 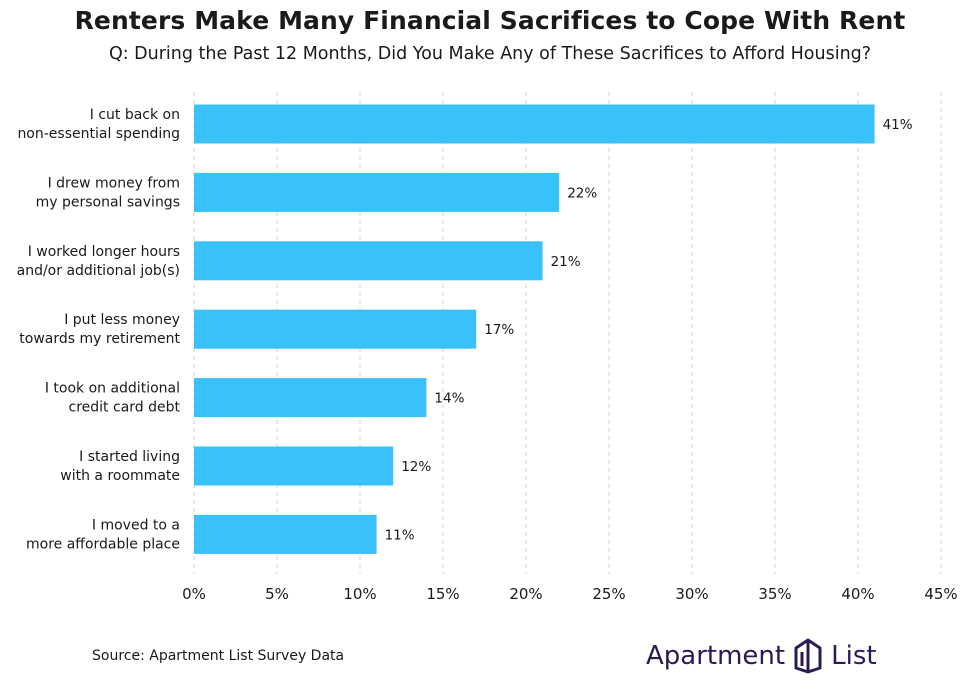 I want to click on category-label: credit card debt, so click(x=125, y=408).